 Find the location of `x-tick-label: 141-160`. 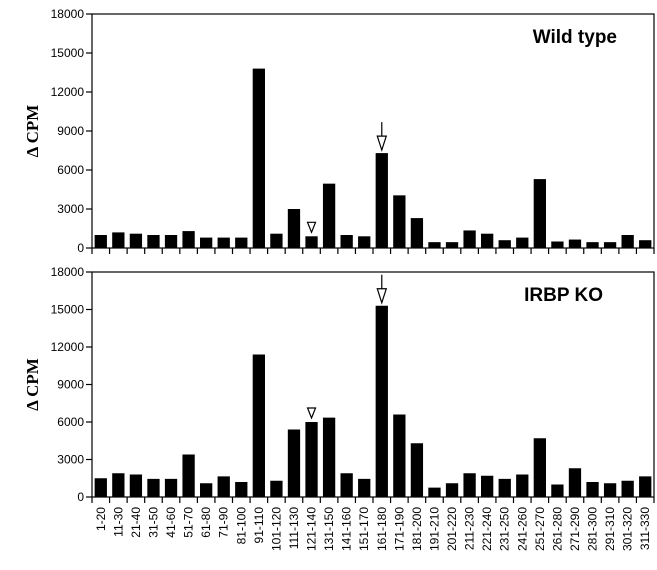

x-tick-label: 141-160 is located at coordinates (347, 529).